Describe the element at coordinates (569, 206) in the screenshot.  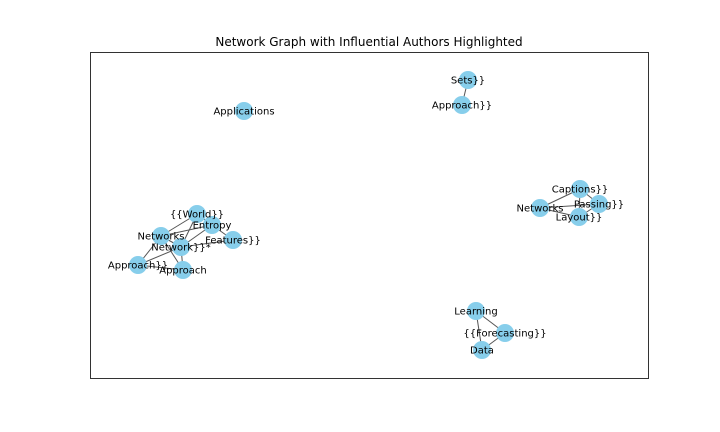
I see `edge-networks_r-passing` at that location.